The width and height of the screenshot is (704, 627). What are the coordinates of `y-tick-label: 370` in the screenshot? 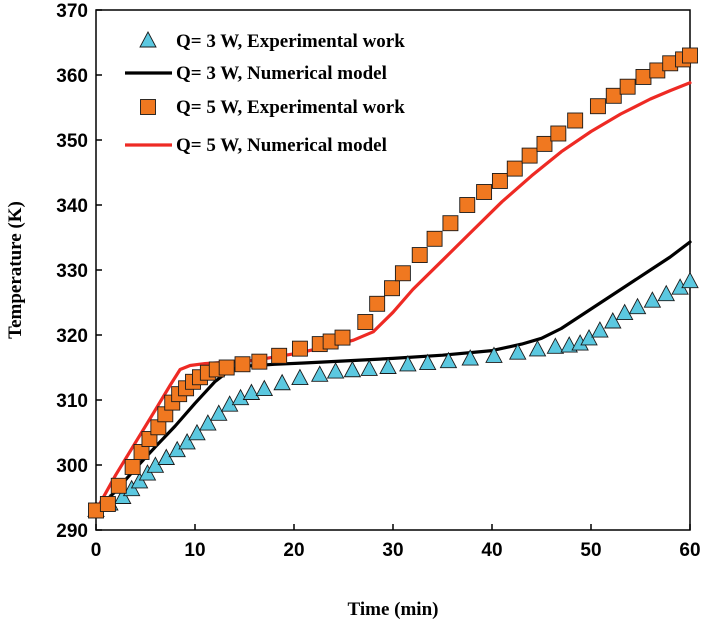 It's located at (72, 11).